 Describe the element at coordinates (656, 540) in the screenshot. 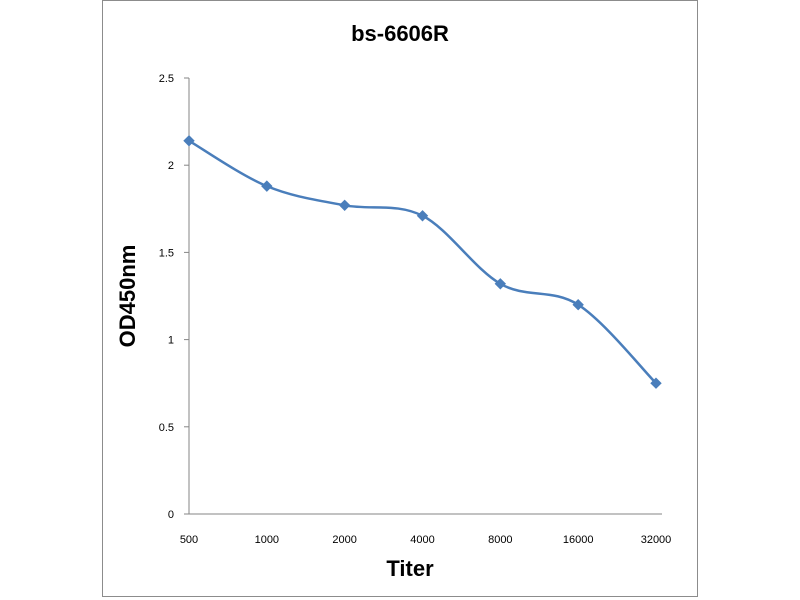

I see `x-tick-label: 32000` at that location.